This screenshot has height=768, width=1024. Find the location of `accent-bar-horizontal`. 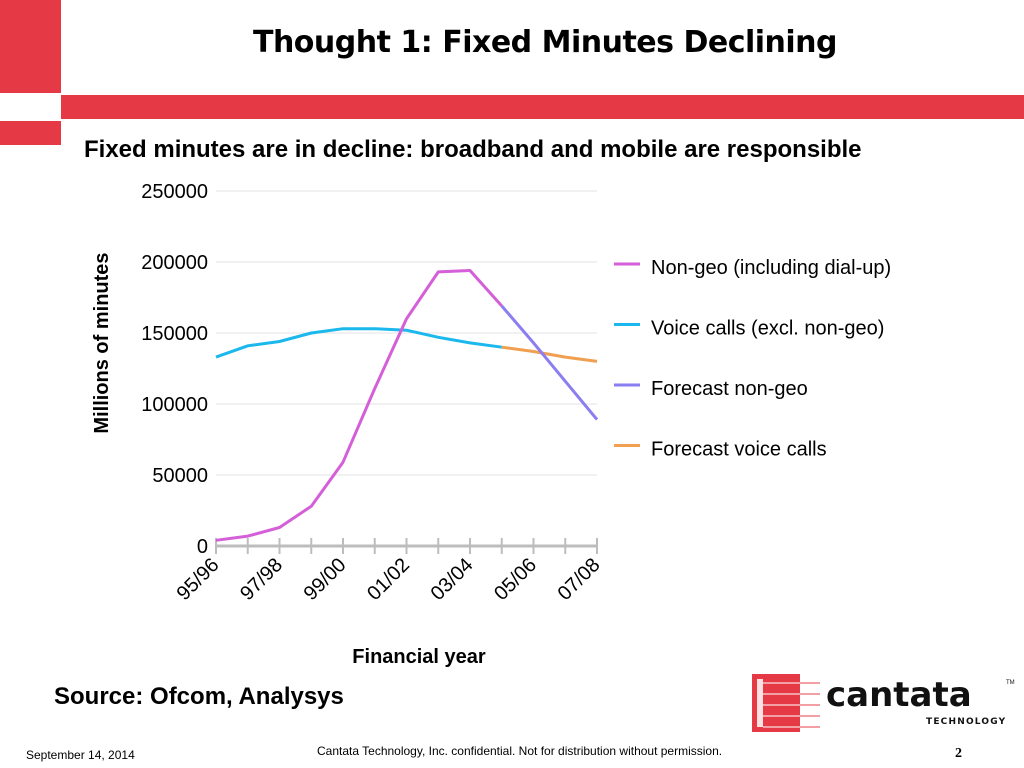

accent-bar-horizontal is located at coordinates (542, 107).